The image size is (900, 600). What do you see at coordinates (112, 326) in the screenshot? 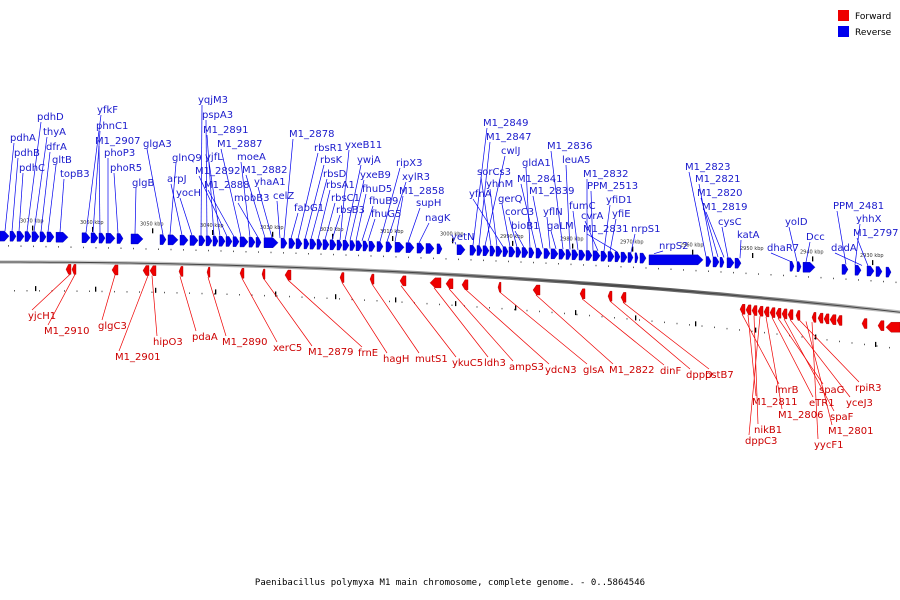
I see `forward-gene-label: glgC3` at bounding box center [112, 326].